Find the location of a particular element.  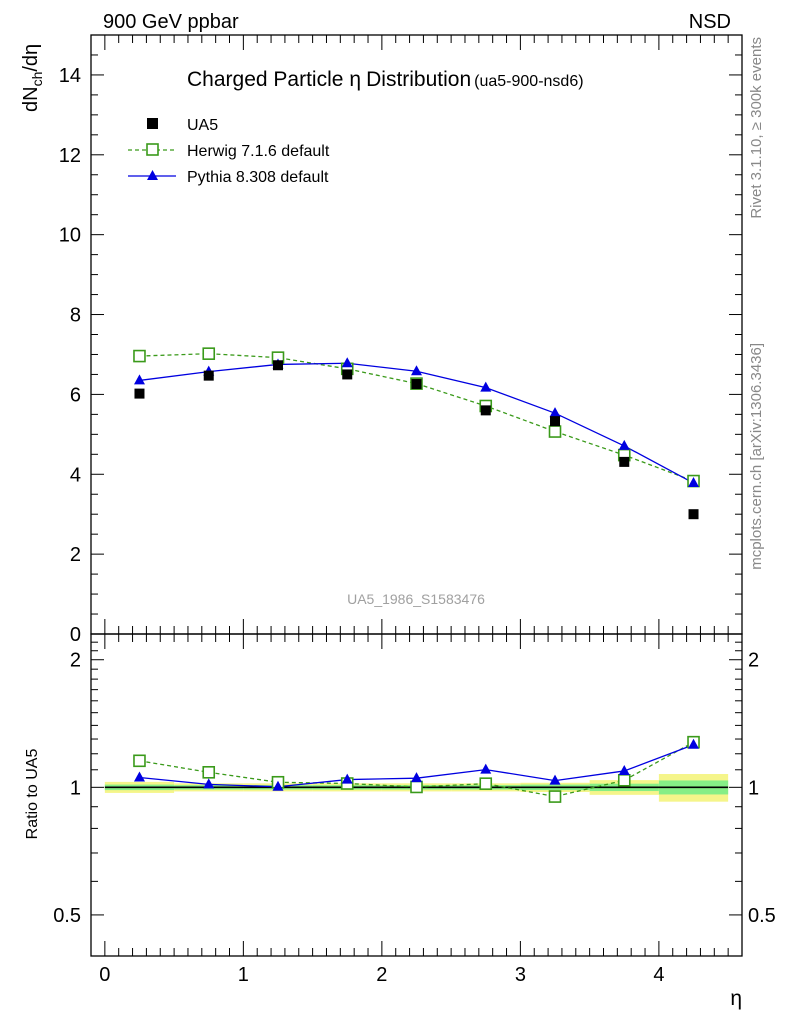

main-y-tick-label: 6 is located at coordinates (75, 395).